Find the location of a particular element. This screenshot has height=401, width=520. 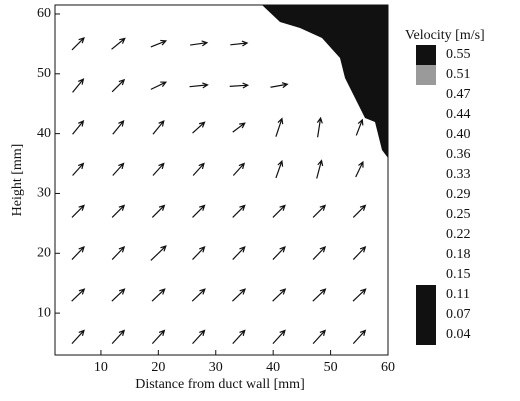

x-tick-label: 20 is located at coordinates (158, 367).